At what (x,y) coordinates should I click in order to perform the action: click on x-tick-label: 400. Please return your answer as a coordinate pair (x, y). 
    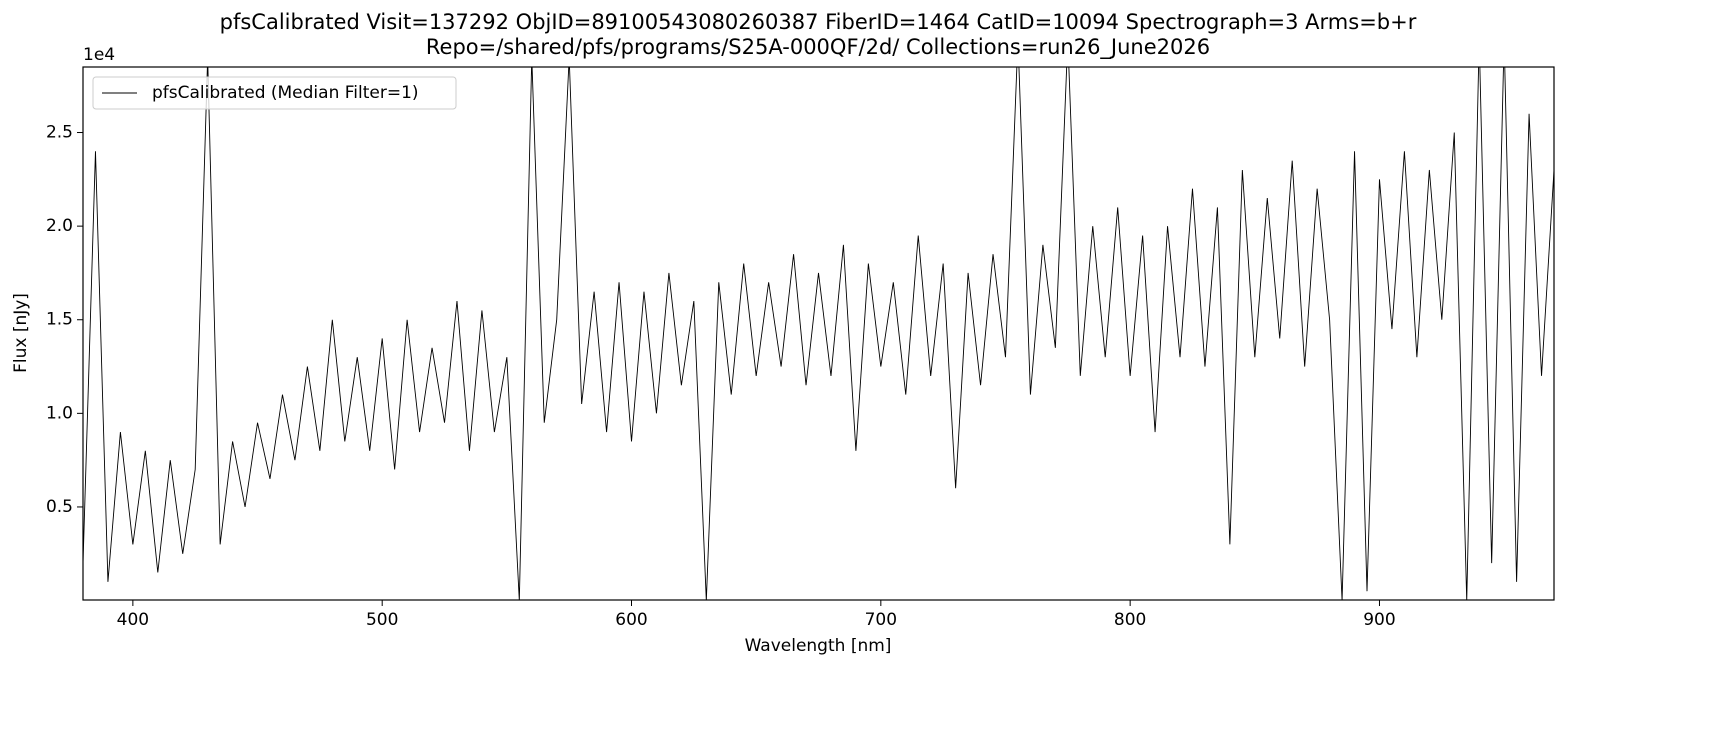
    Looking at the image, I should click on (133, 620).